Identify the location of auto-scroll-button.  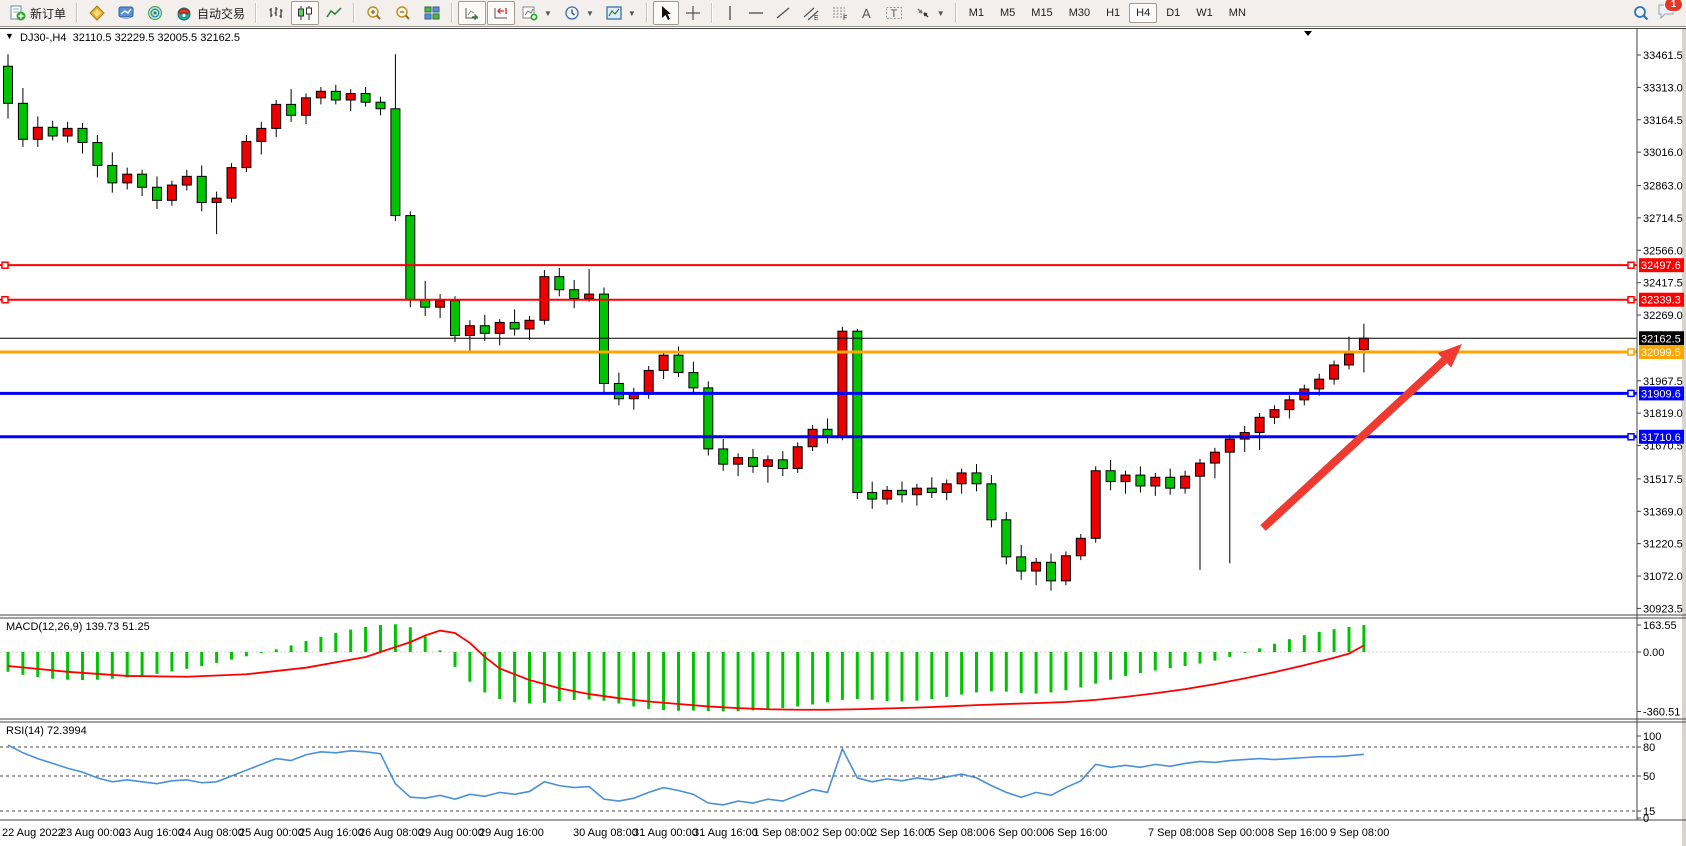
(472, 13).